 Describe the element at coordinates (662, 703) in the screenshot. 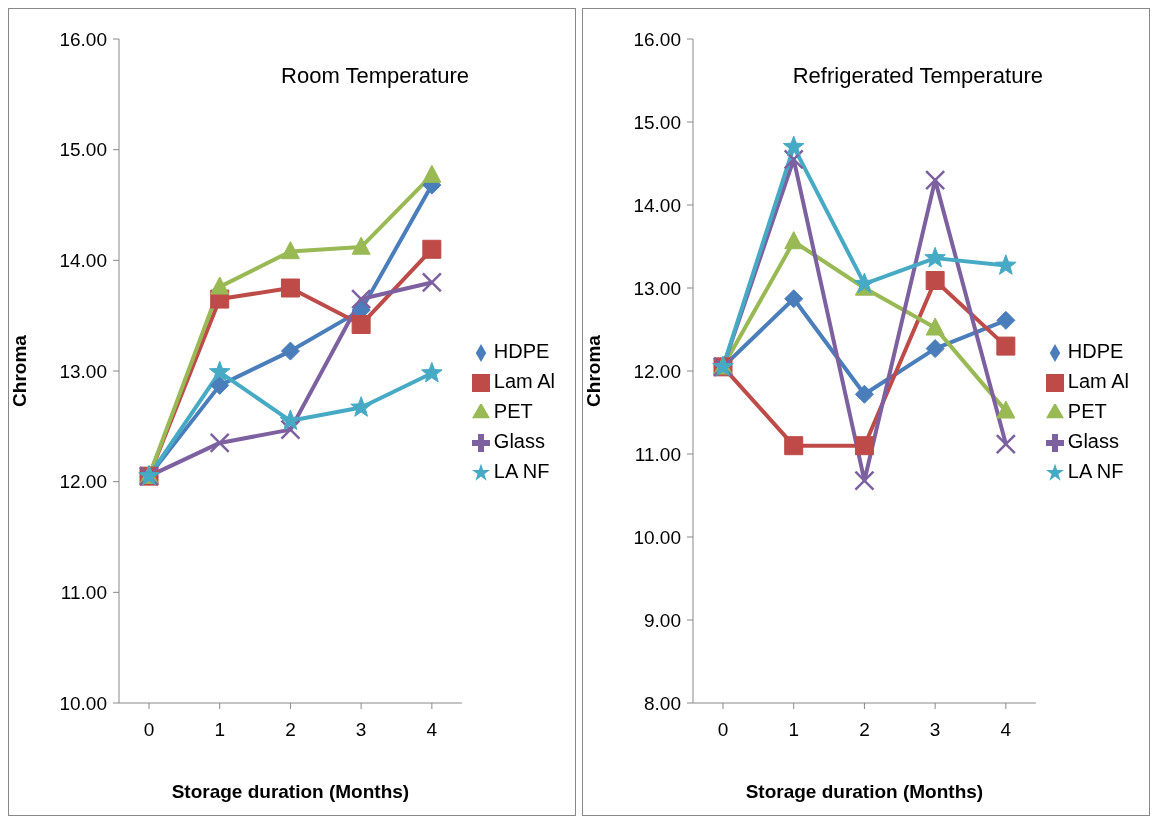

I see `y-tick-label: 8.00` at that location.